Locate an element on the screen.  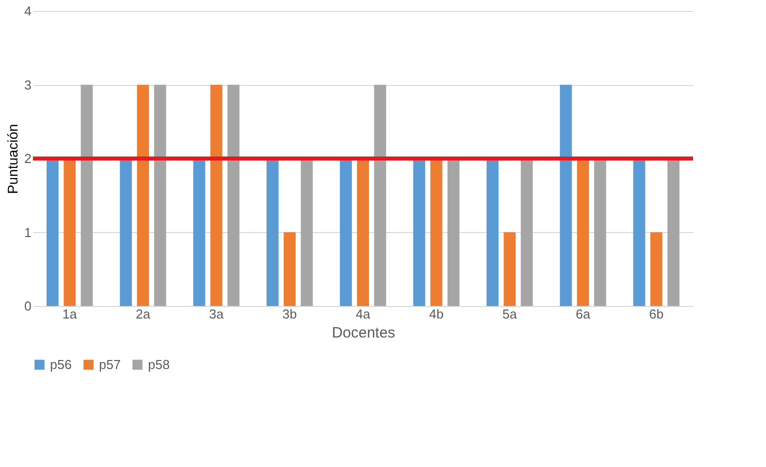
x-tick-label: 4b is located at coordinates (436, 314).